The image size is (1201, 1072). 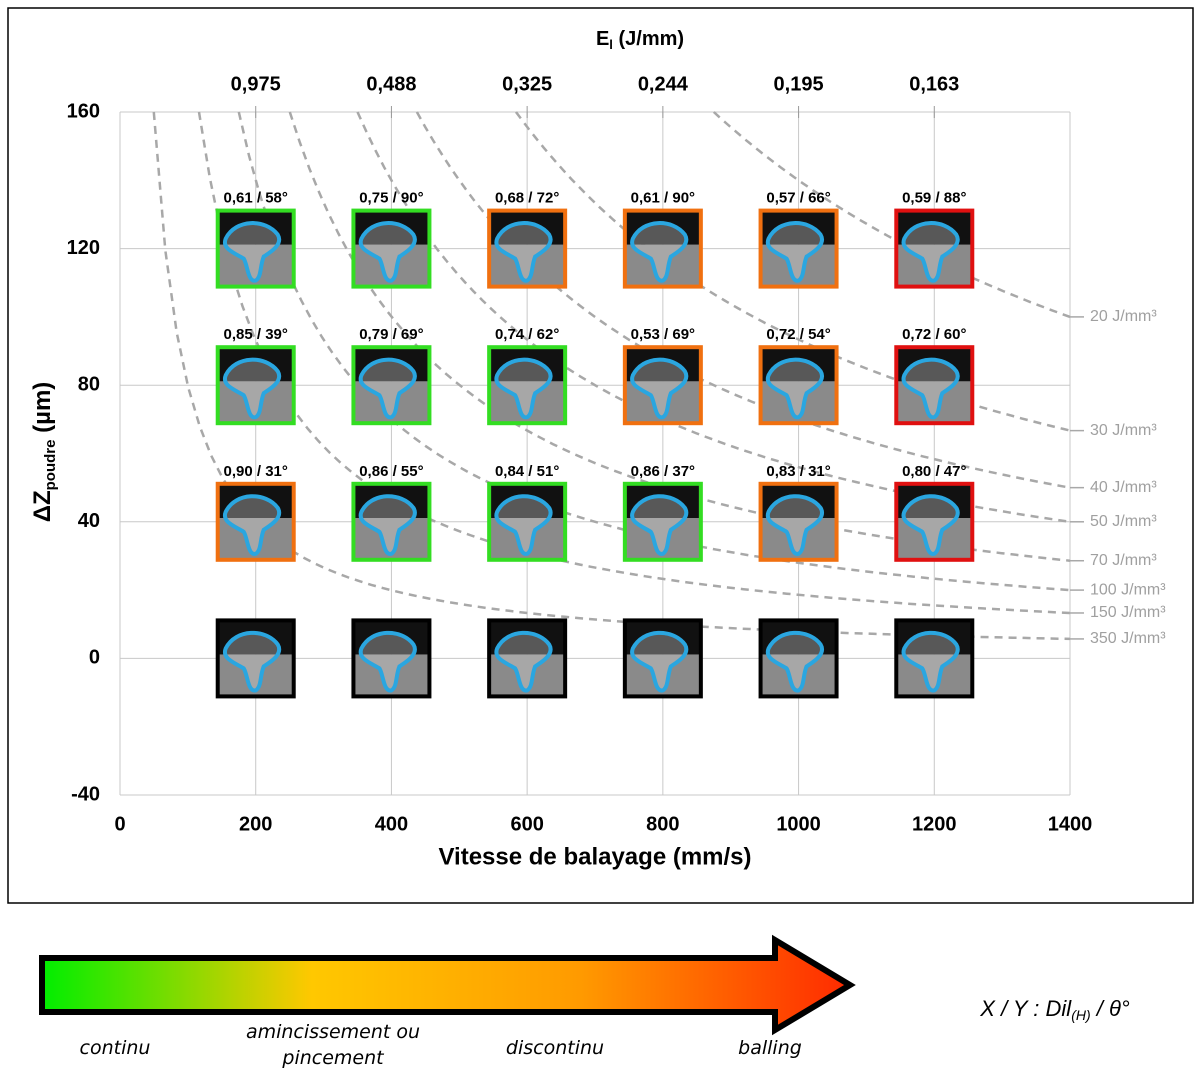 What do you see at coordinates (50, 465) in the screenshot?
I see `y-axis-title-sub: poudre` at bounding box center [50, 465].